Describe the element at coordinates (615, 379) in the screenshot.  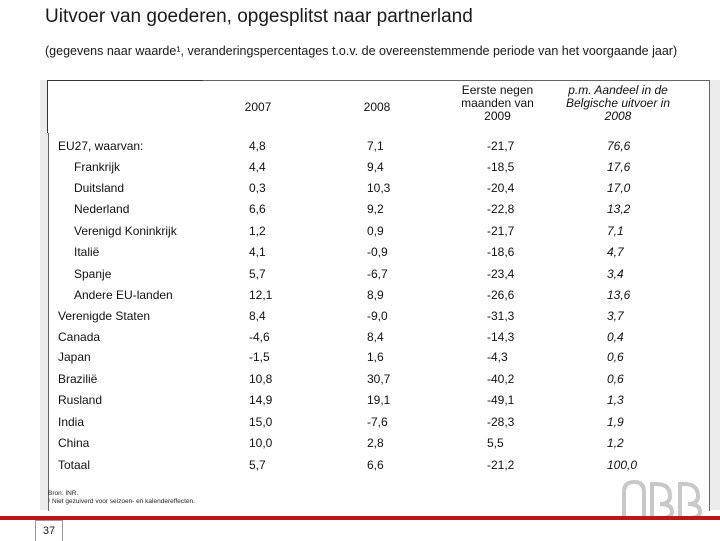
I see `cell-share: 0,6` at that location.